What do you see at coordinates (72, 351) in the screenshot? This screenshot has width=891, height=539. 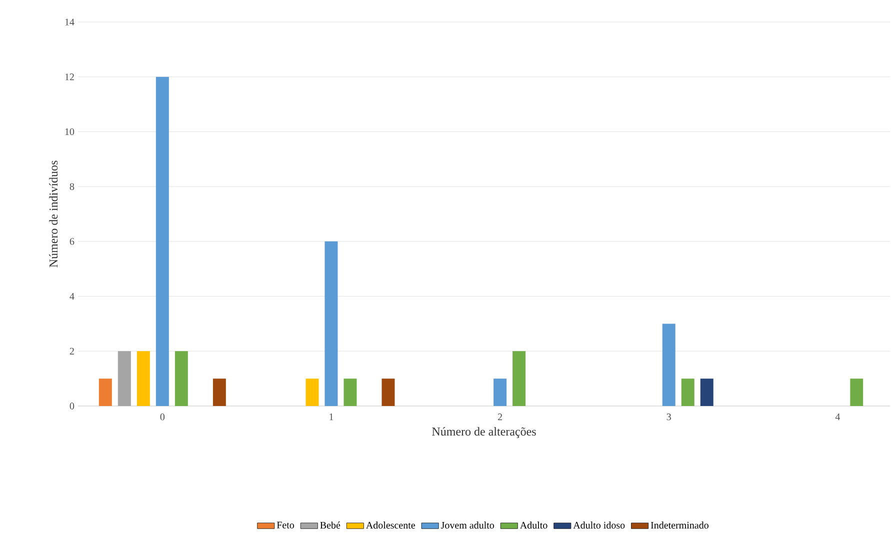 I see `y-tick-label: 2` at bounding box center [72, 351].